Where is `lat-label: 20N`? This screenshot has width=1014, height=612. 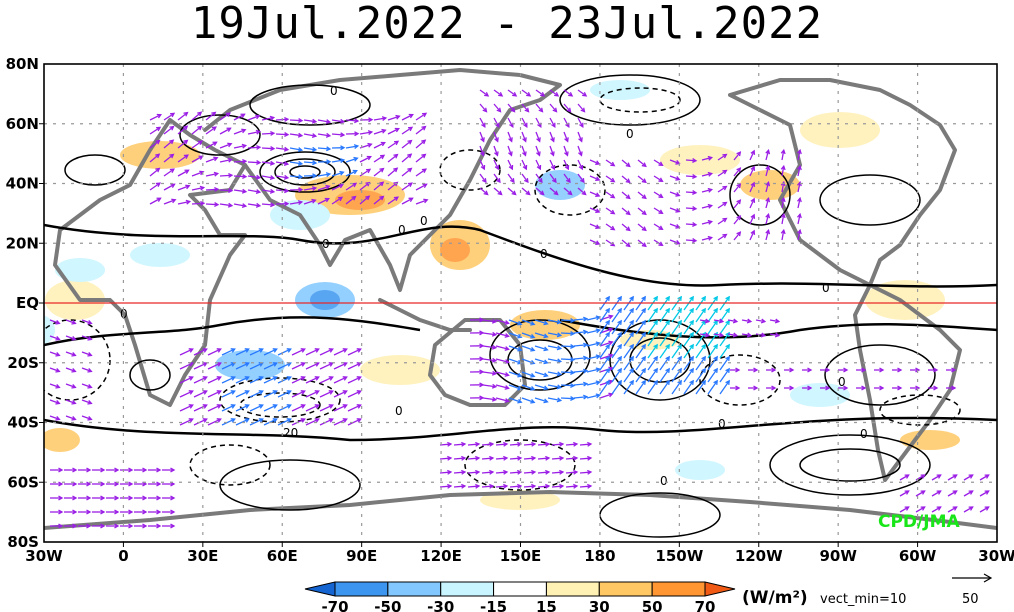
lat-label: 20N is located at coordinates (22, 243).